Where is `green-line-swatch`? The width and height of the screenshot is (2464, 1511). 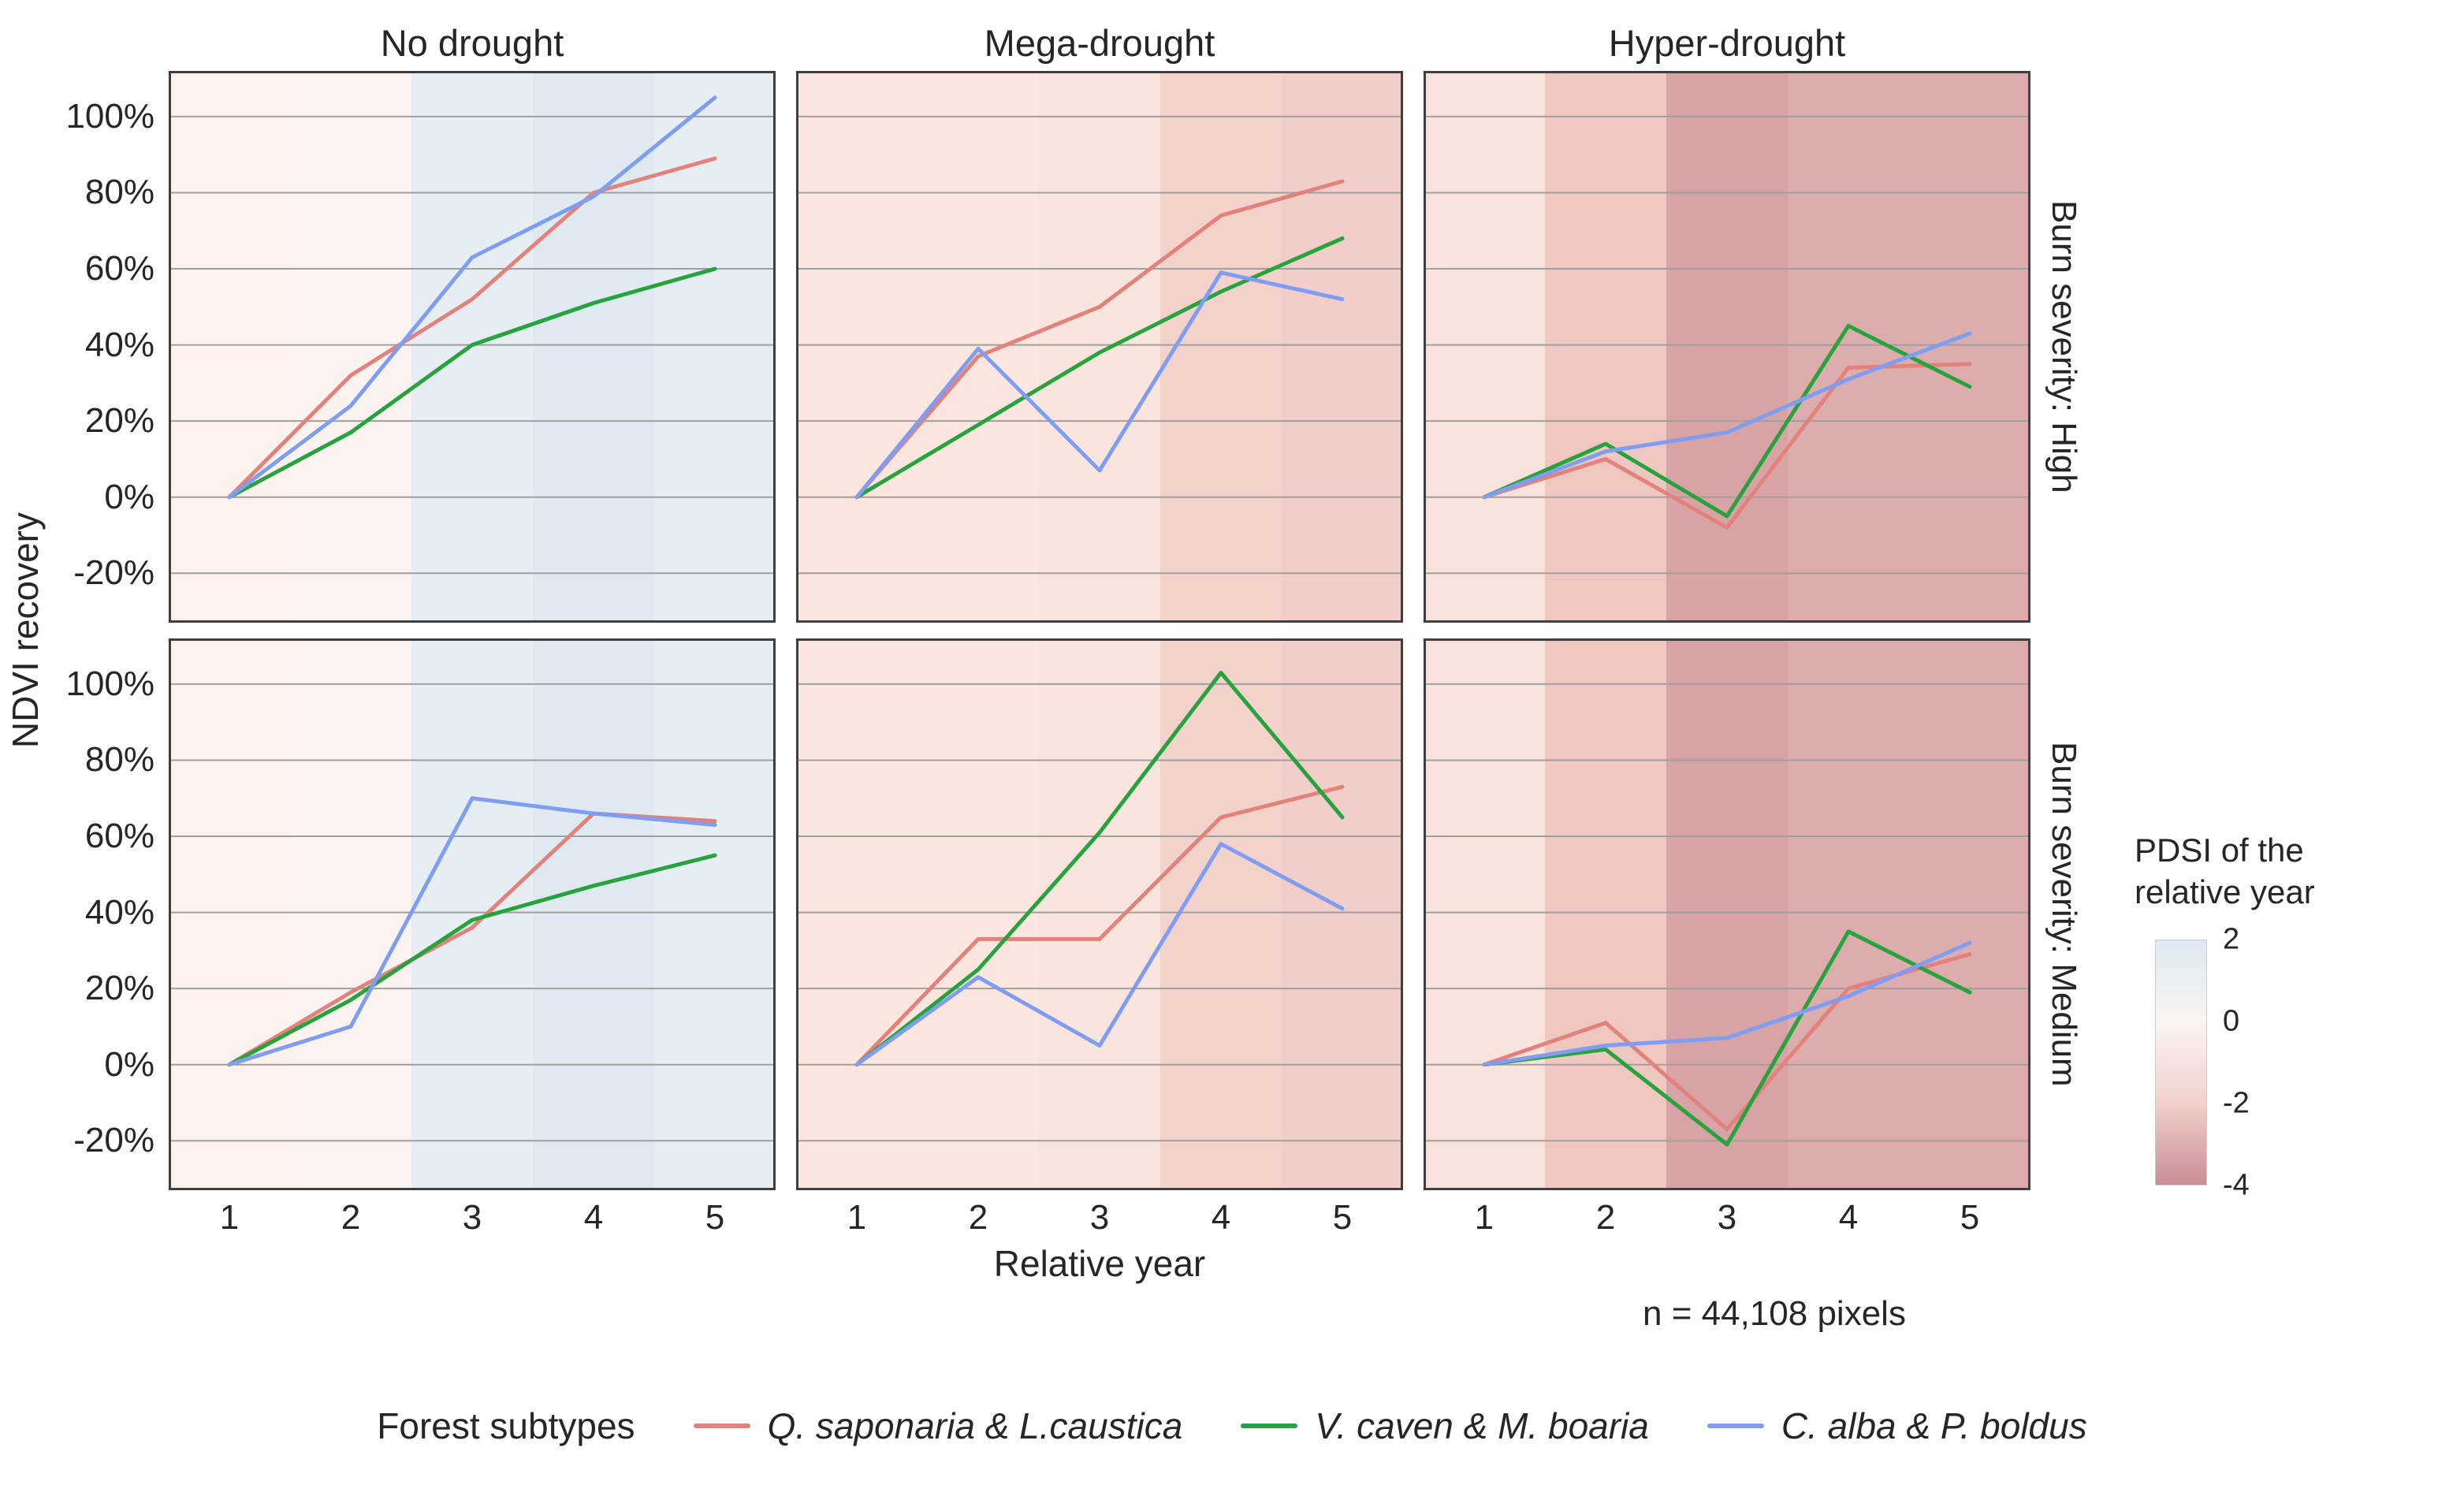
green-line-swatch is located at coordinates (1269, 1425).